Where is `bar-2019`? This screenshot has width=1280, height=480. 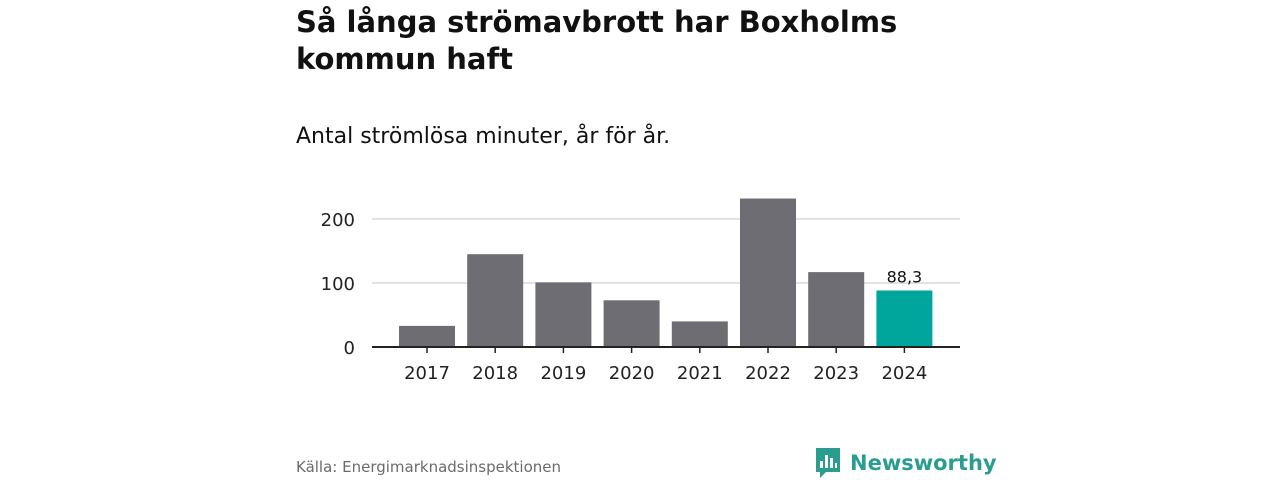 bar-2019 is located at coordinates (563, 314).